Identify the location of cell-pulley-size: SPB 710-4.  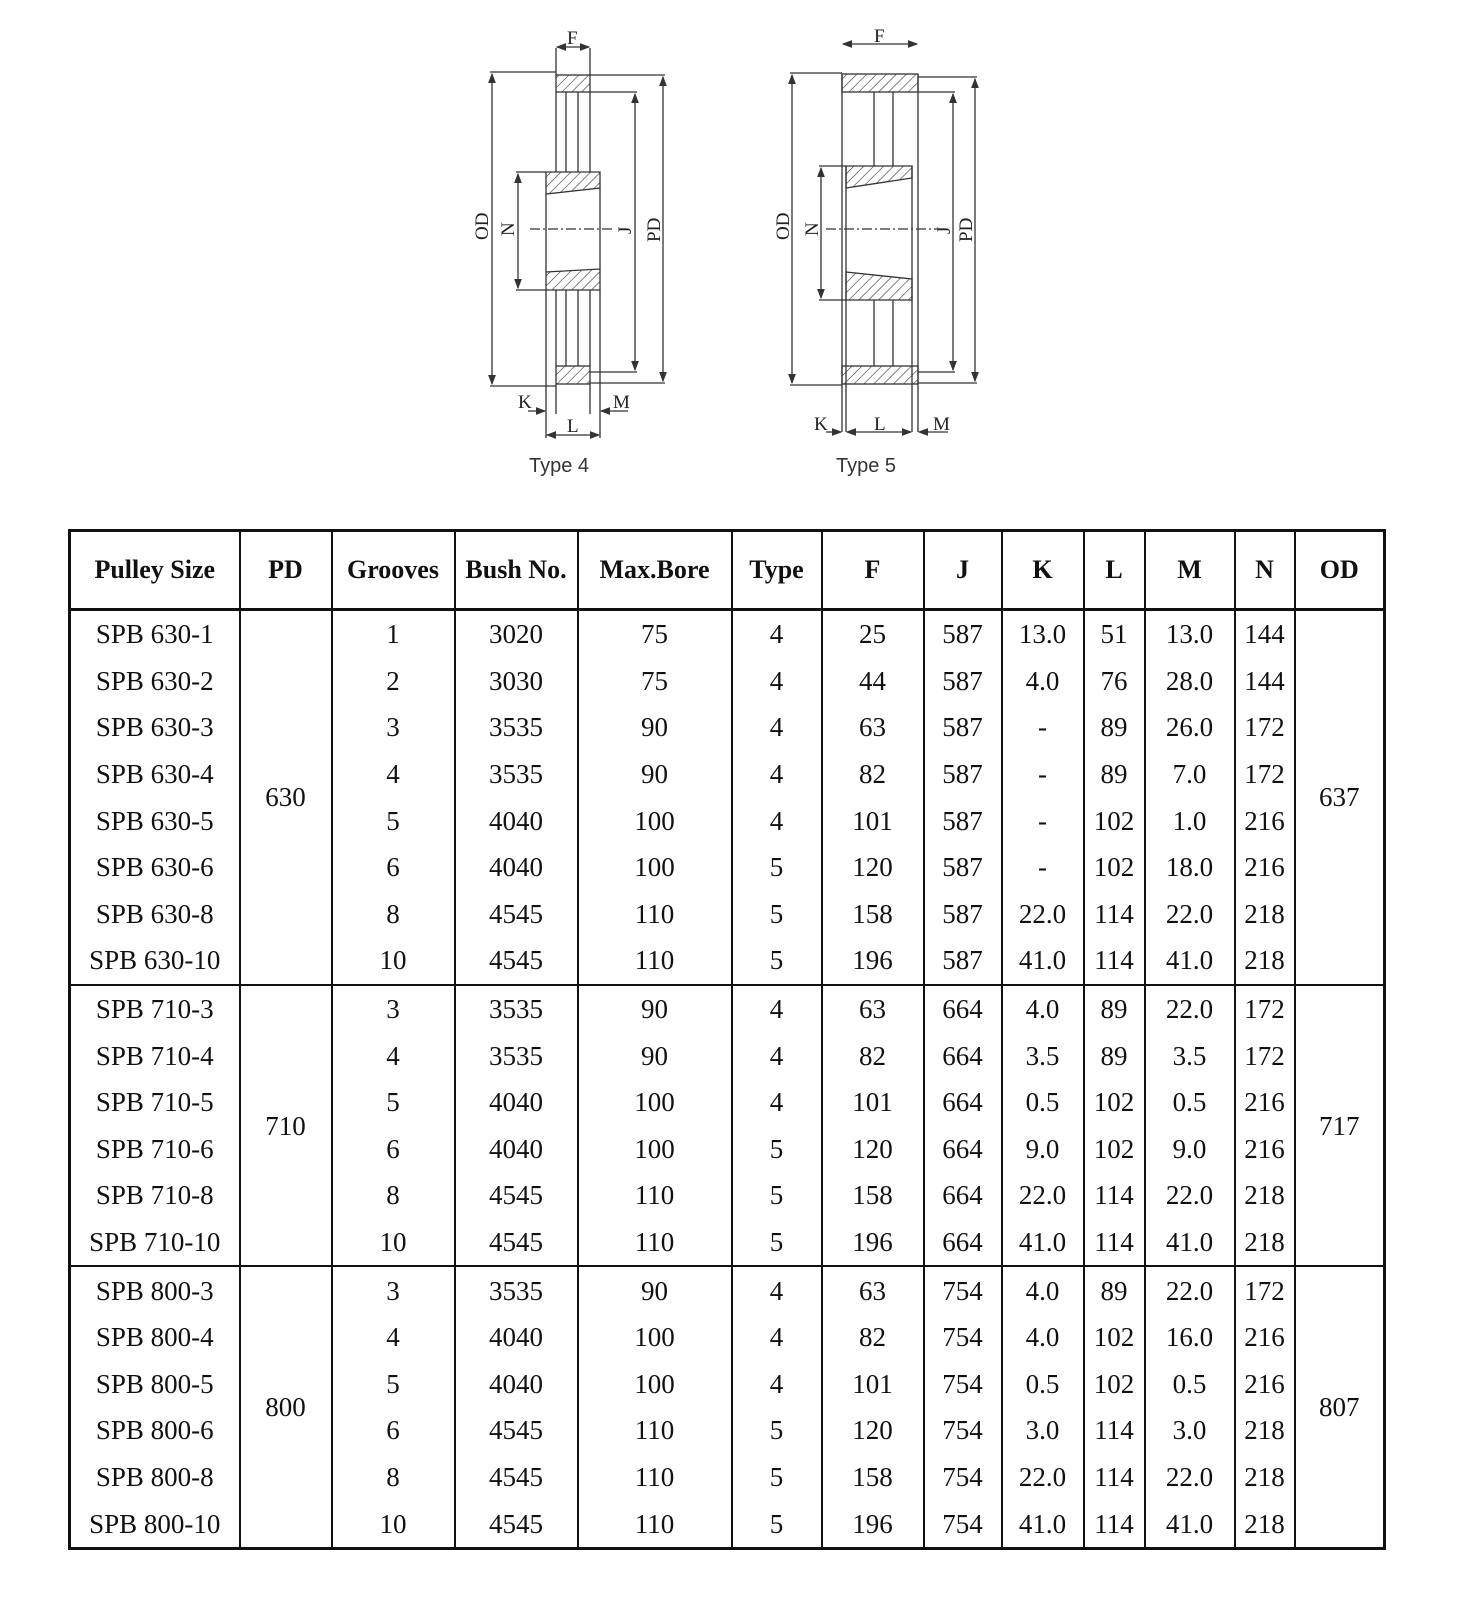
(154, 1055).